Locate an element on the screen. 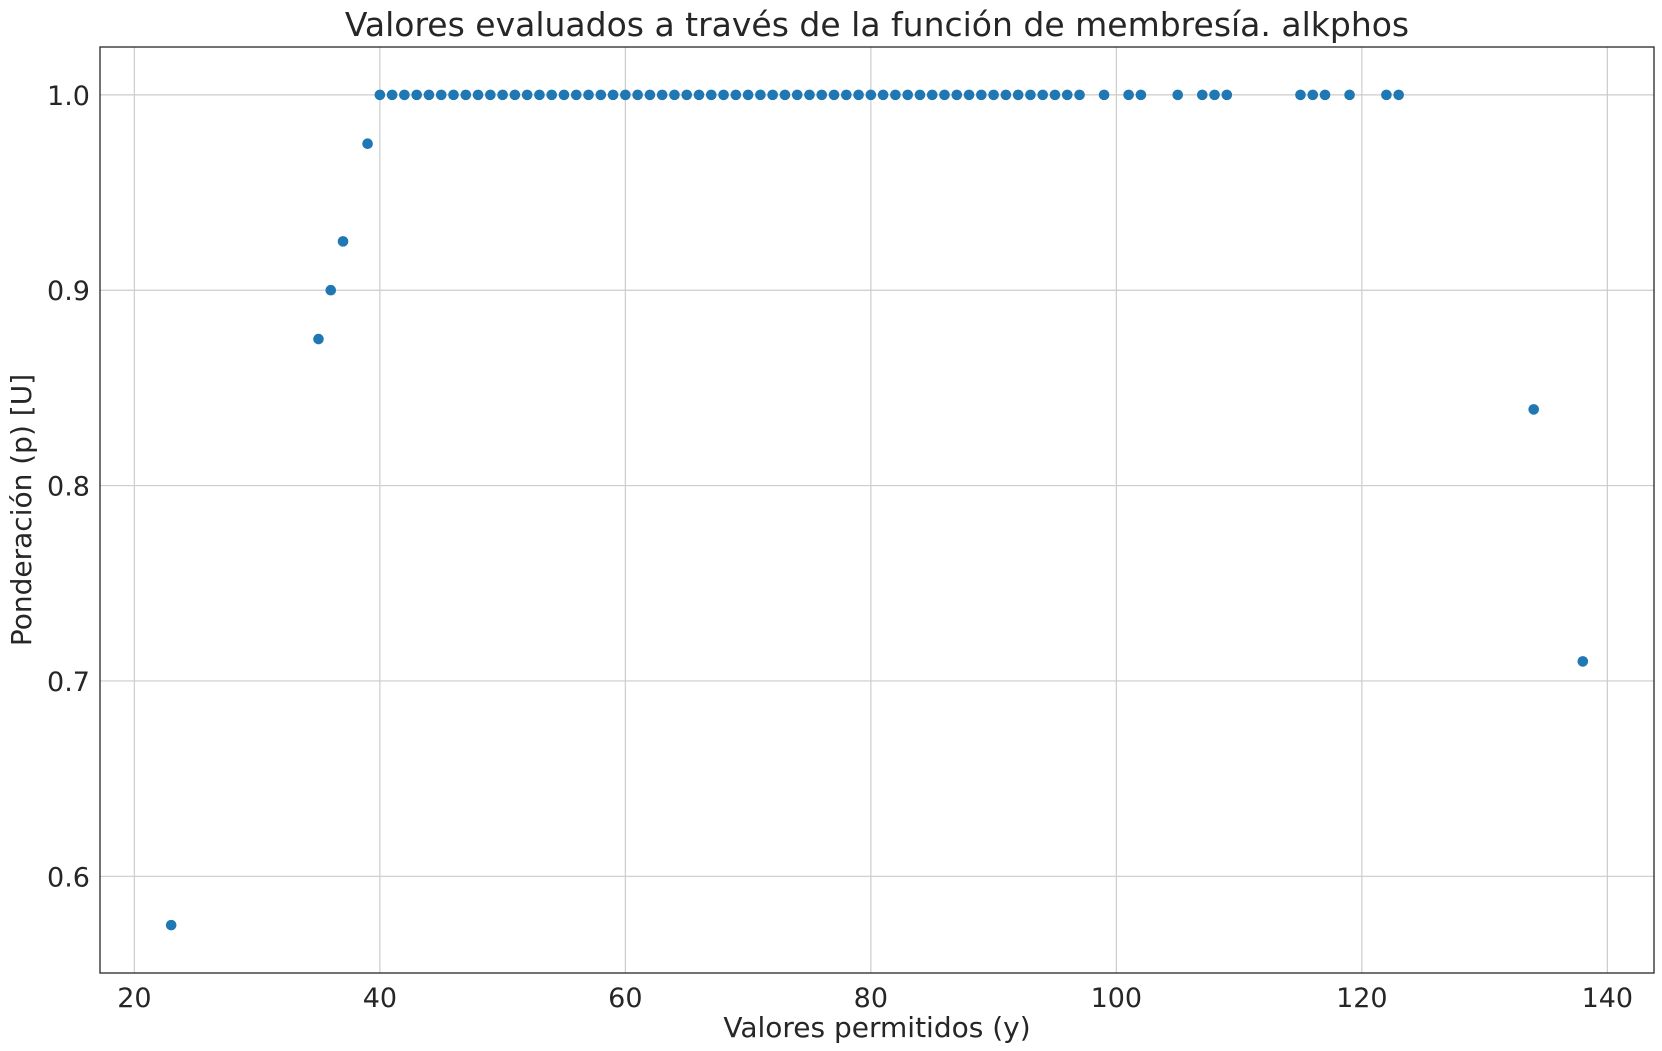  y-tick-label: 0.8 is located at coordinates (68, 487).